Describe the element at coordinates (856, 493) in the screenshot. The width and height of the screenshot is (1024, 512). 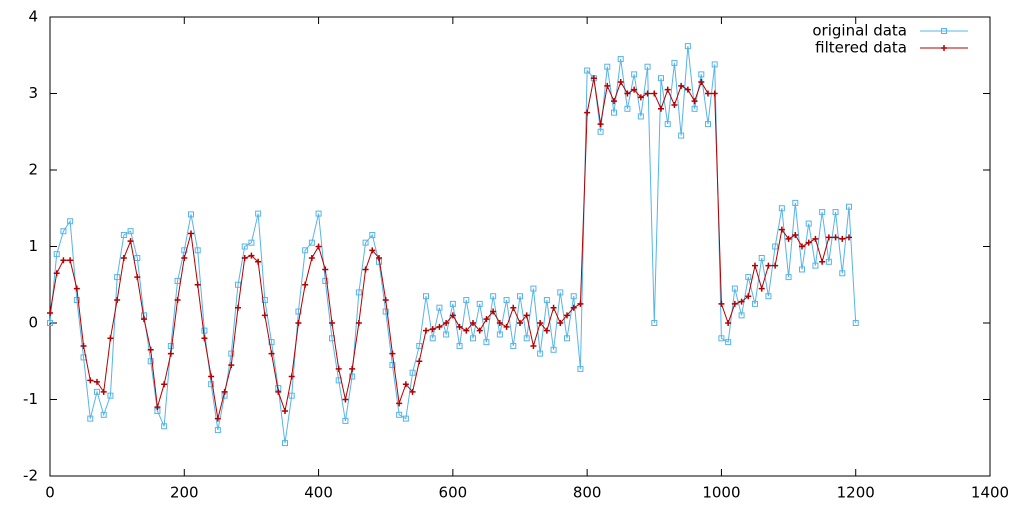
I see `x-tick-label: 1200` at that location.